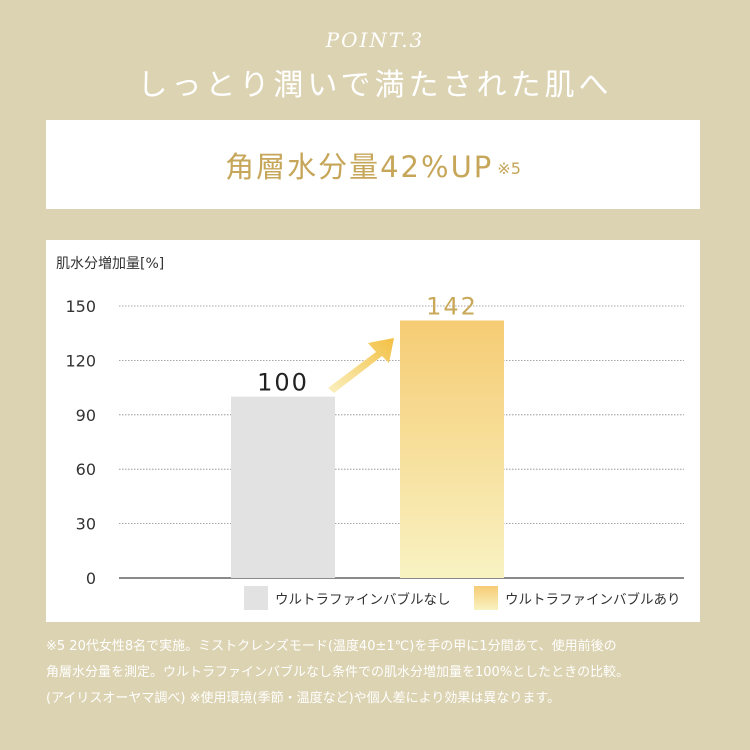 Image resolution: width=750 pixels, height=750 pixels. What do you see at coordinates (86, 415) in the screenshot?
I see `y-tick-label: 90` at bounding box center [86, 415].